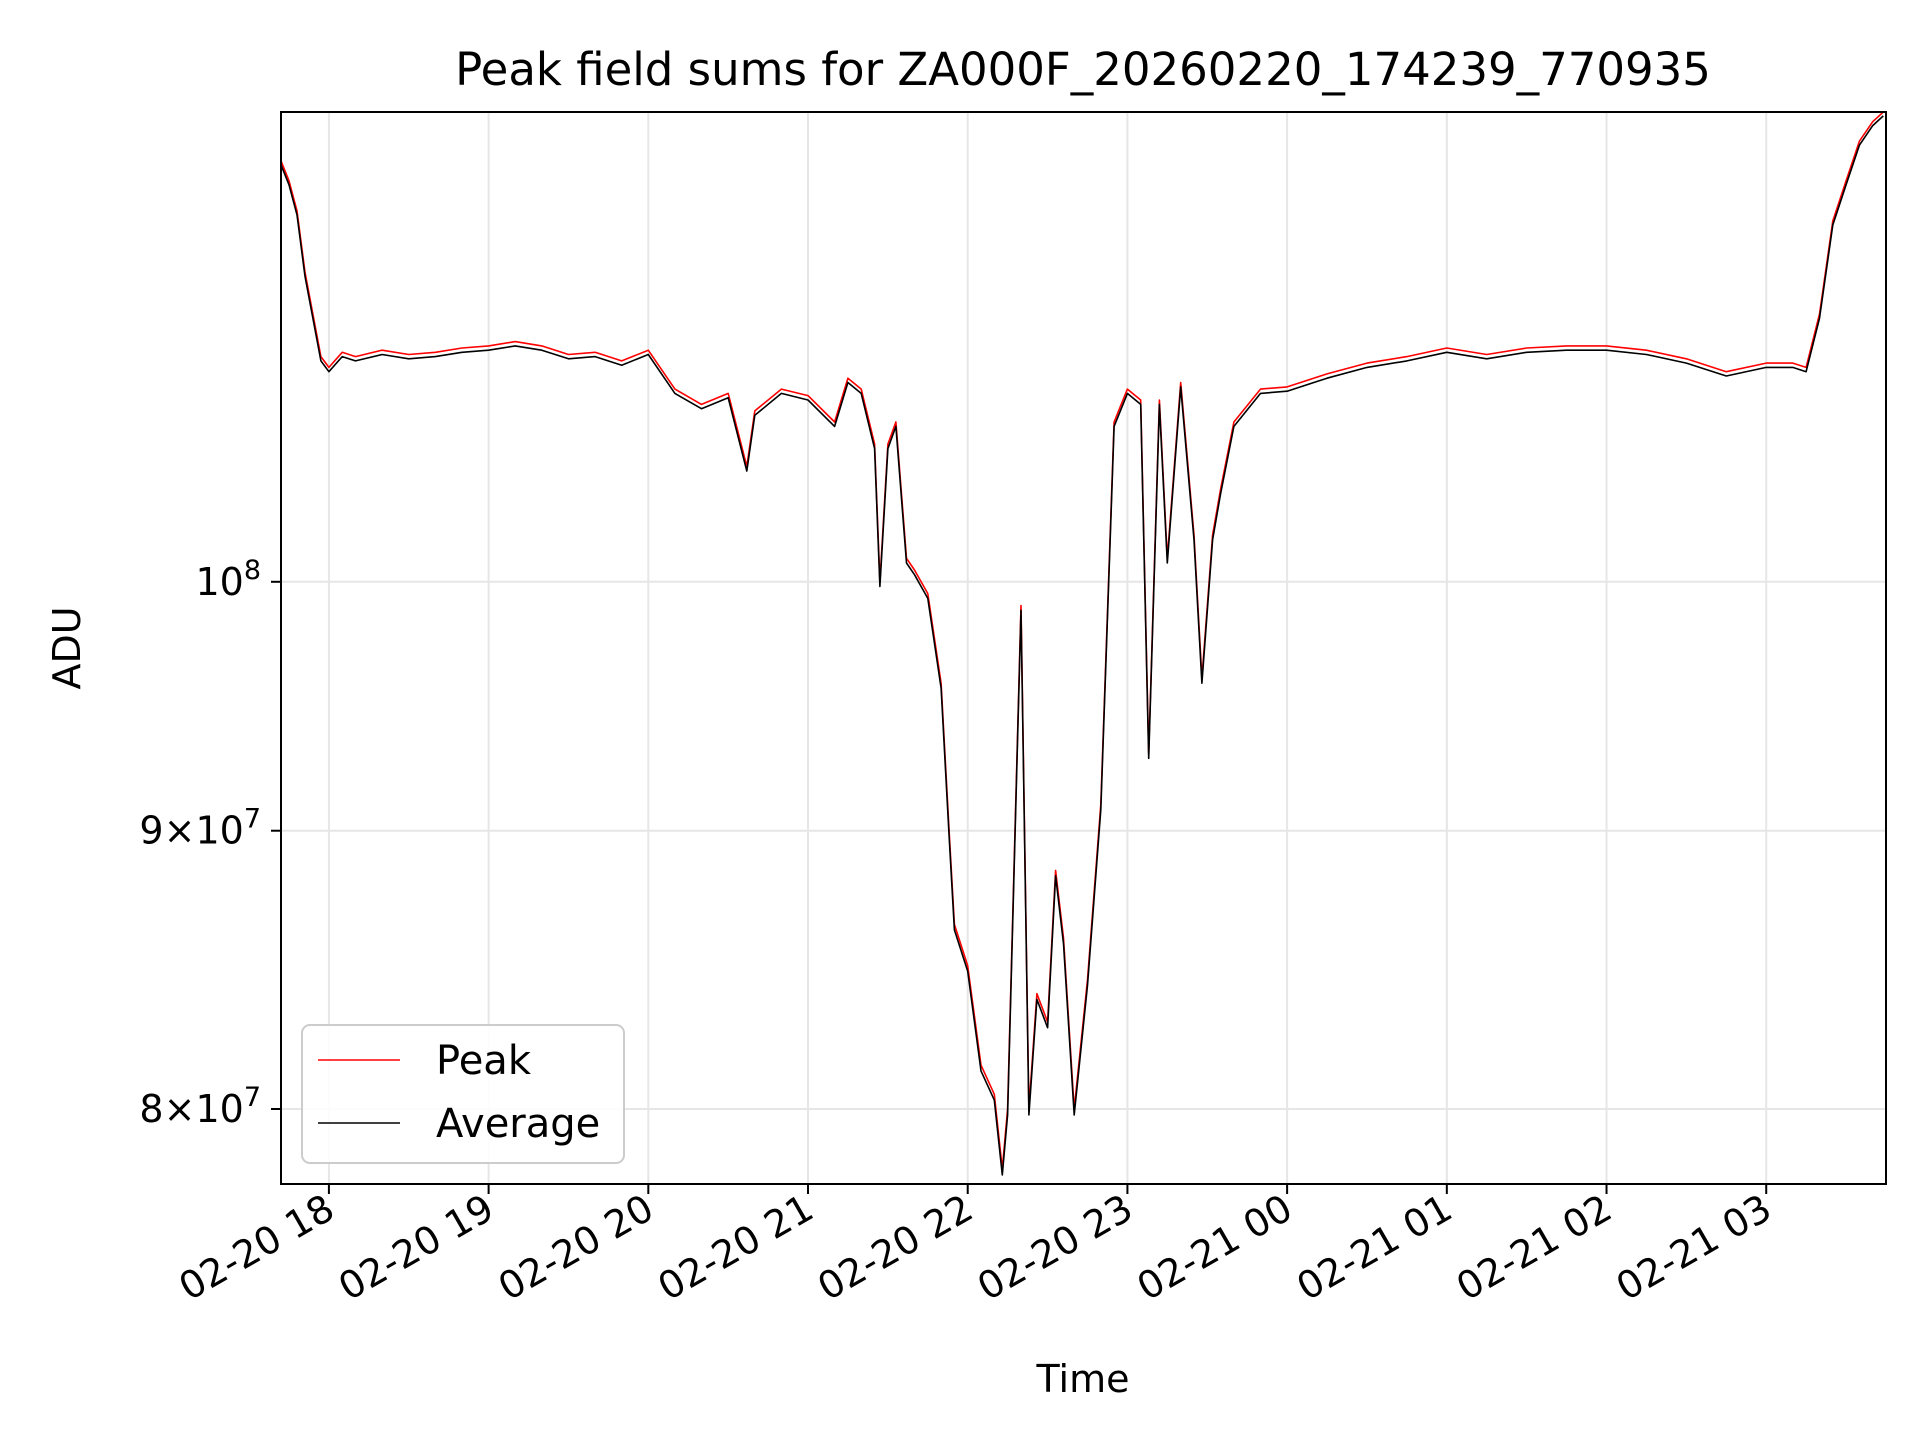 The height and width of the screenshot is (1440, 1920). Describe the element at coordinates (252, 570) in the screenshot. I see `y-tick-exponent: 8` at that location.